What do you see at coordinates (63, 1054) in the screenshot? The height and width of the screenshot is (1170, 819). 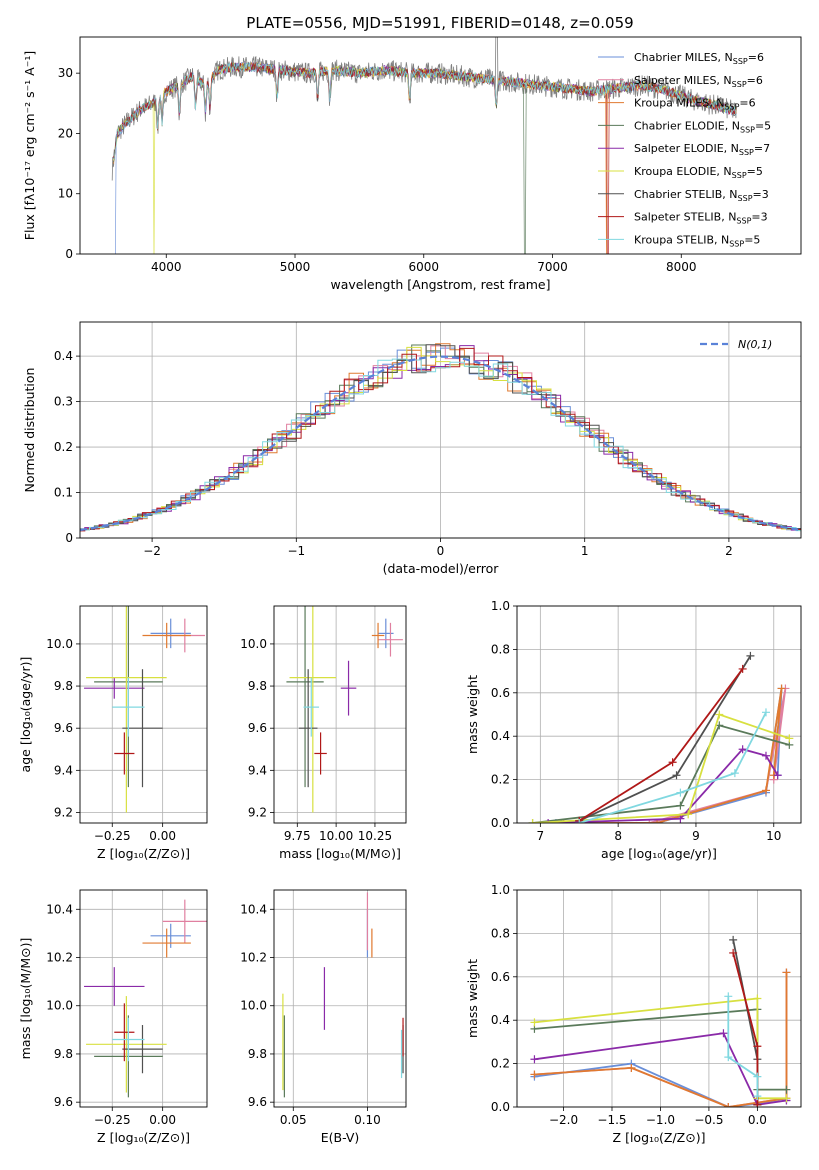 I see `y-tick-label: 9.8` at bounding box center [63, 1054].